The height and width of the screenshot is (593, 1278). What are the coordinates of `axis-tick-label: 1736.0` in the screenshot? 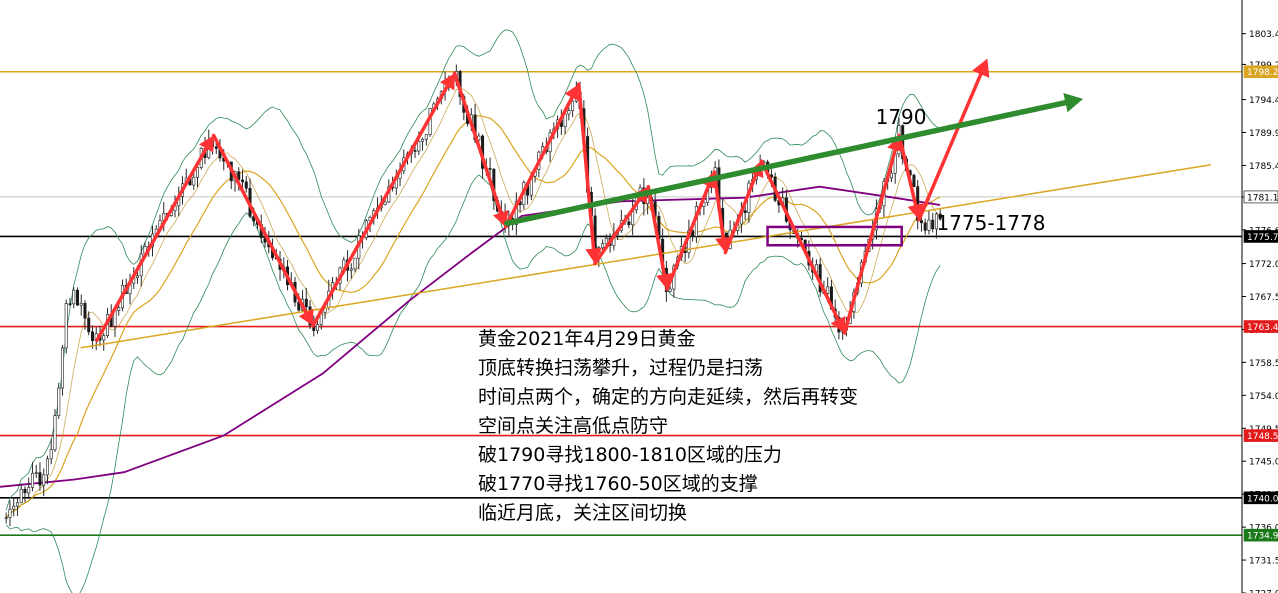 It's located at (1263, 529).